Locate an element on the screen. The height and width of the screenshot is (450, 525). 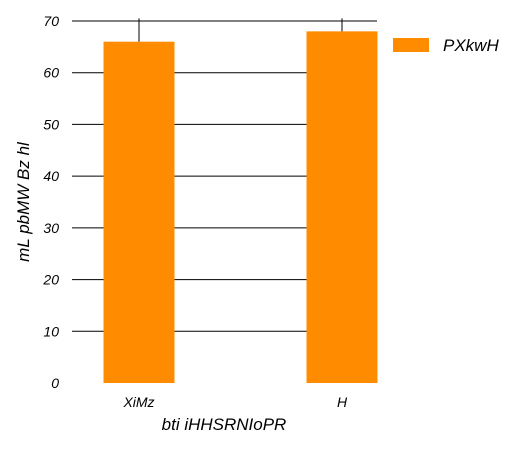
x-tick-label-H: H is located at coordinates (342, 402).